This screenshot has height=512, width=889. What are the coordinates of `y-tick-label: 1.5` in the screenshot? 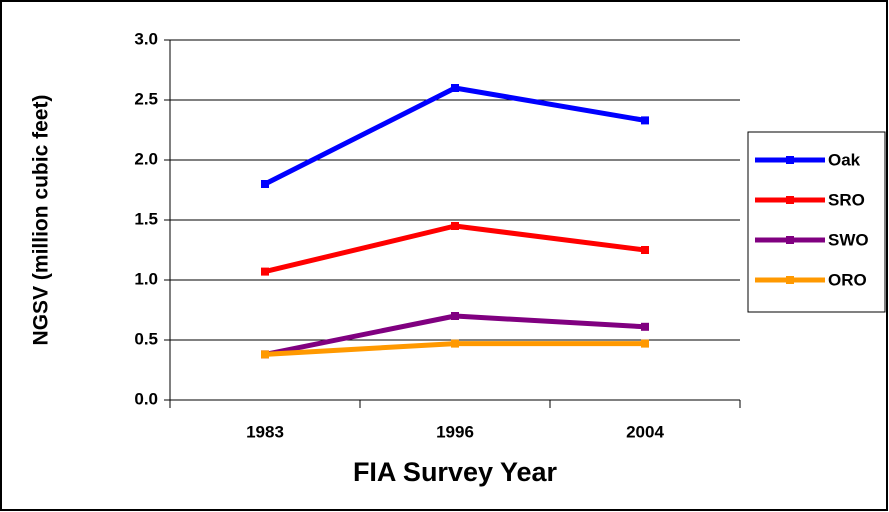 It's located at (146, 218).